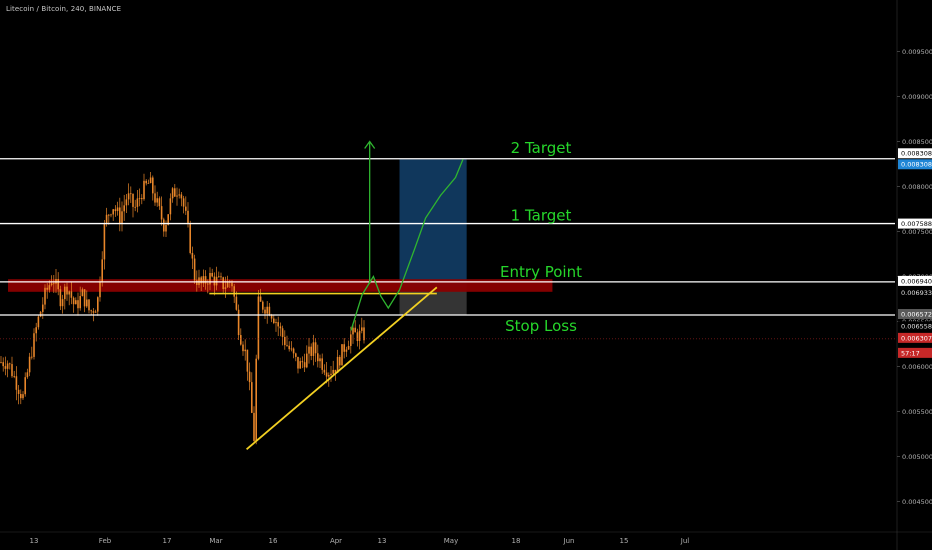 The image size is (932, 550). I want to click on price-scale-badge: 0.006933, so click(915, 292).